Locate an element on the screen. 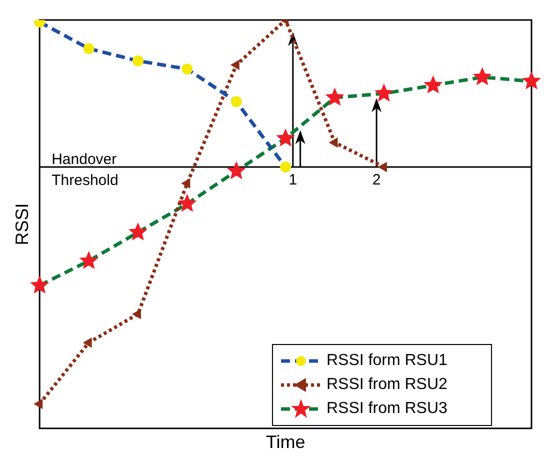  legend-label: RSSI from RSU2 is located at coordinates (387, 385).